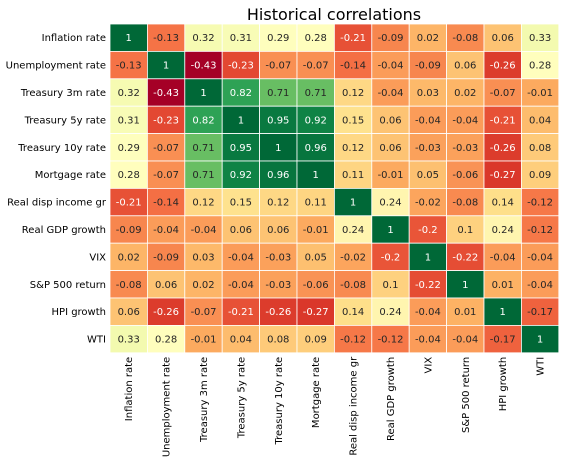 The image size is (564, 461). I want to click on cell-value-label: -0.12, so click(540, 203).